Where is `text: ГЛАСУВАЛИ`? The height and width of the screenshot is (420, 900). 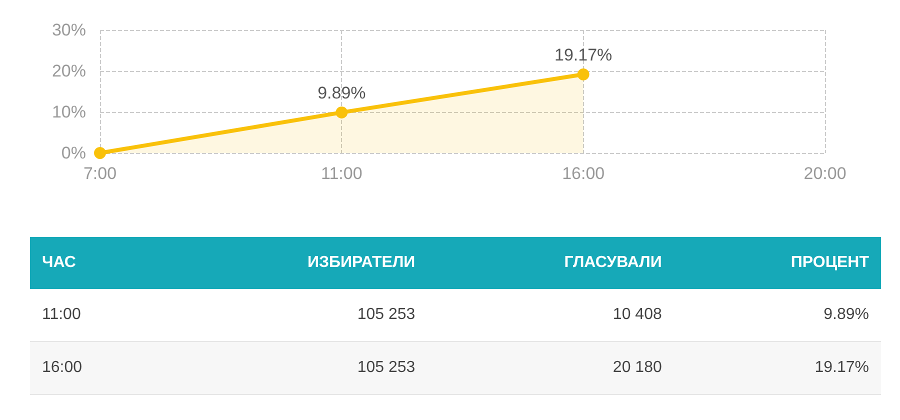
text: ГЛАСУВАЛИ is located at coordinates (550, 263).